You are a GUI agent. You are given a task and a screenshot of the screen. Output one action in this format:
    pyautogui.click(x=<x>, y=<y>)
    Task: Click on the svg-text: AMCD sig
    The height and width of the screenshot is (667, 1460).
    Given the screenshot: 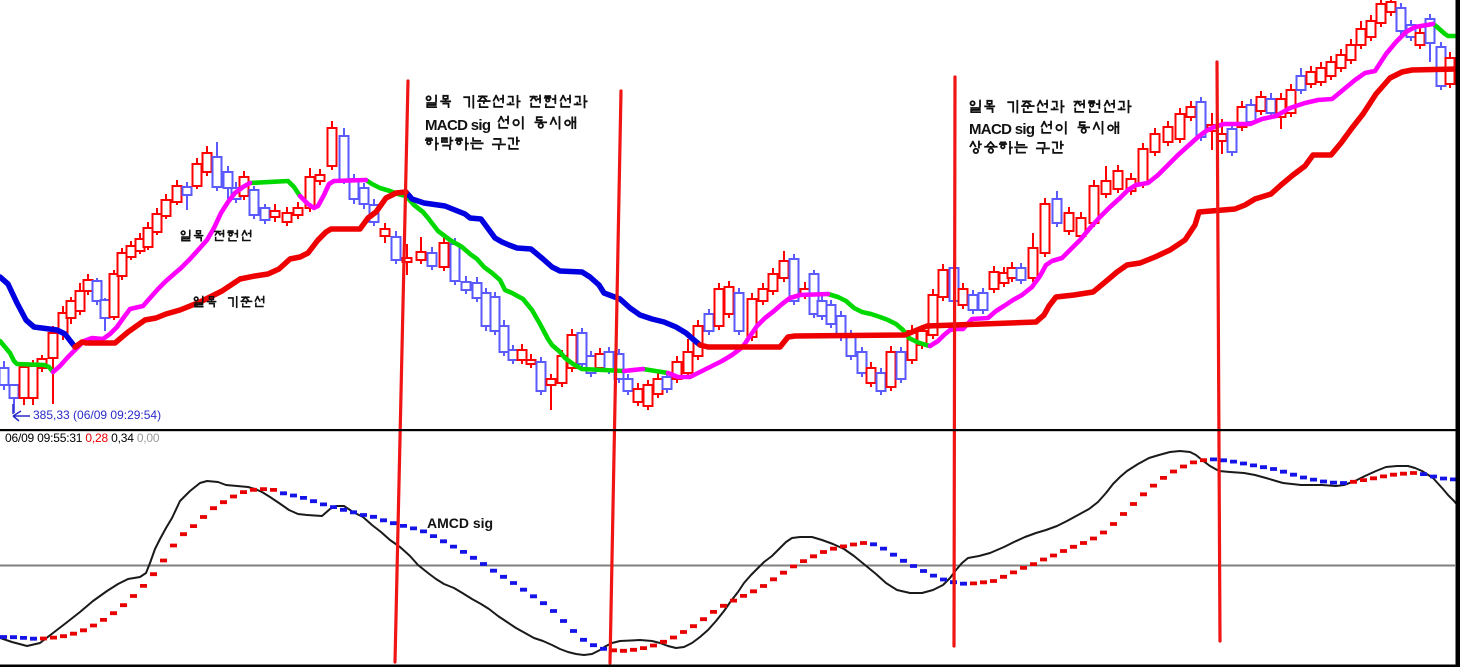 What is the action you would take?
    pyautogui.click(x=460, y=523)
    